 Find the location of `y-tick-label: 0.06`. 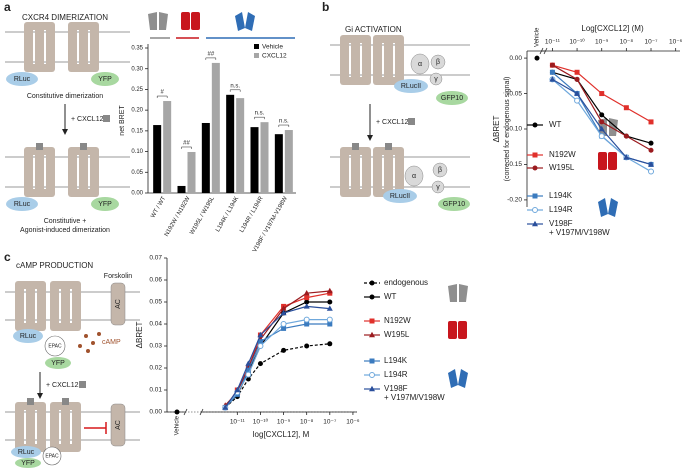

y-tick-label: 0.06 is located at coordinates (155, 280).